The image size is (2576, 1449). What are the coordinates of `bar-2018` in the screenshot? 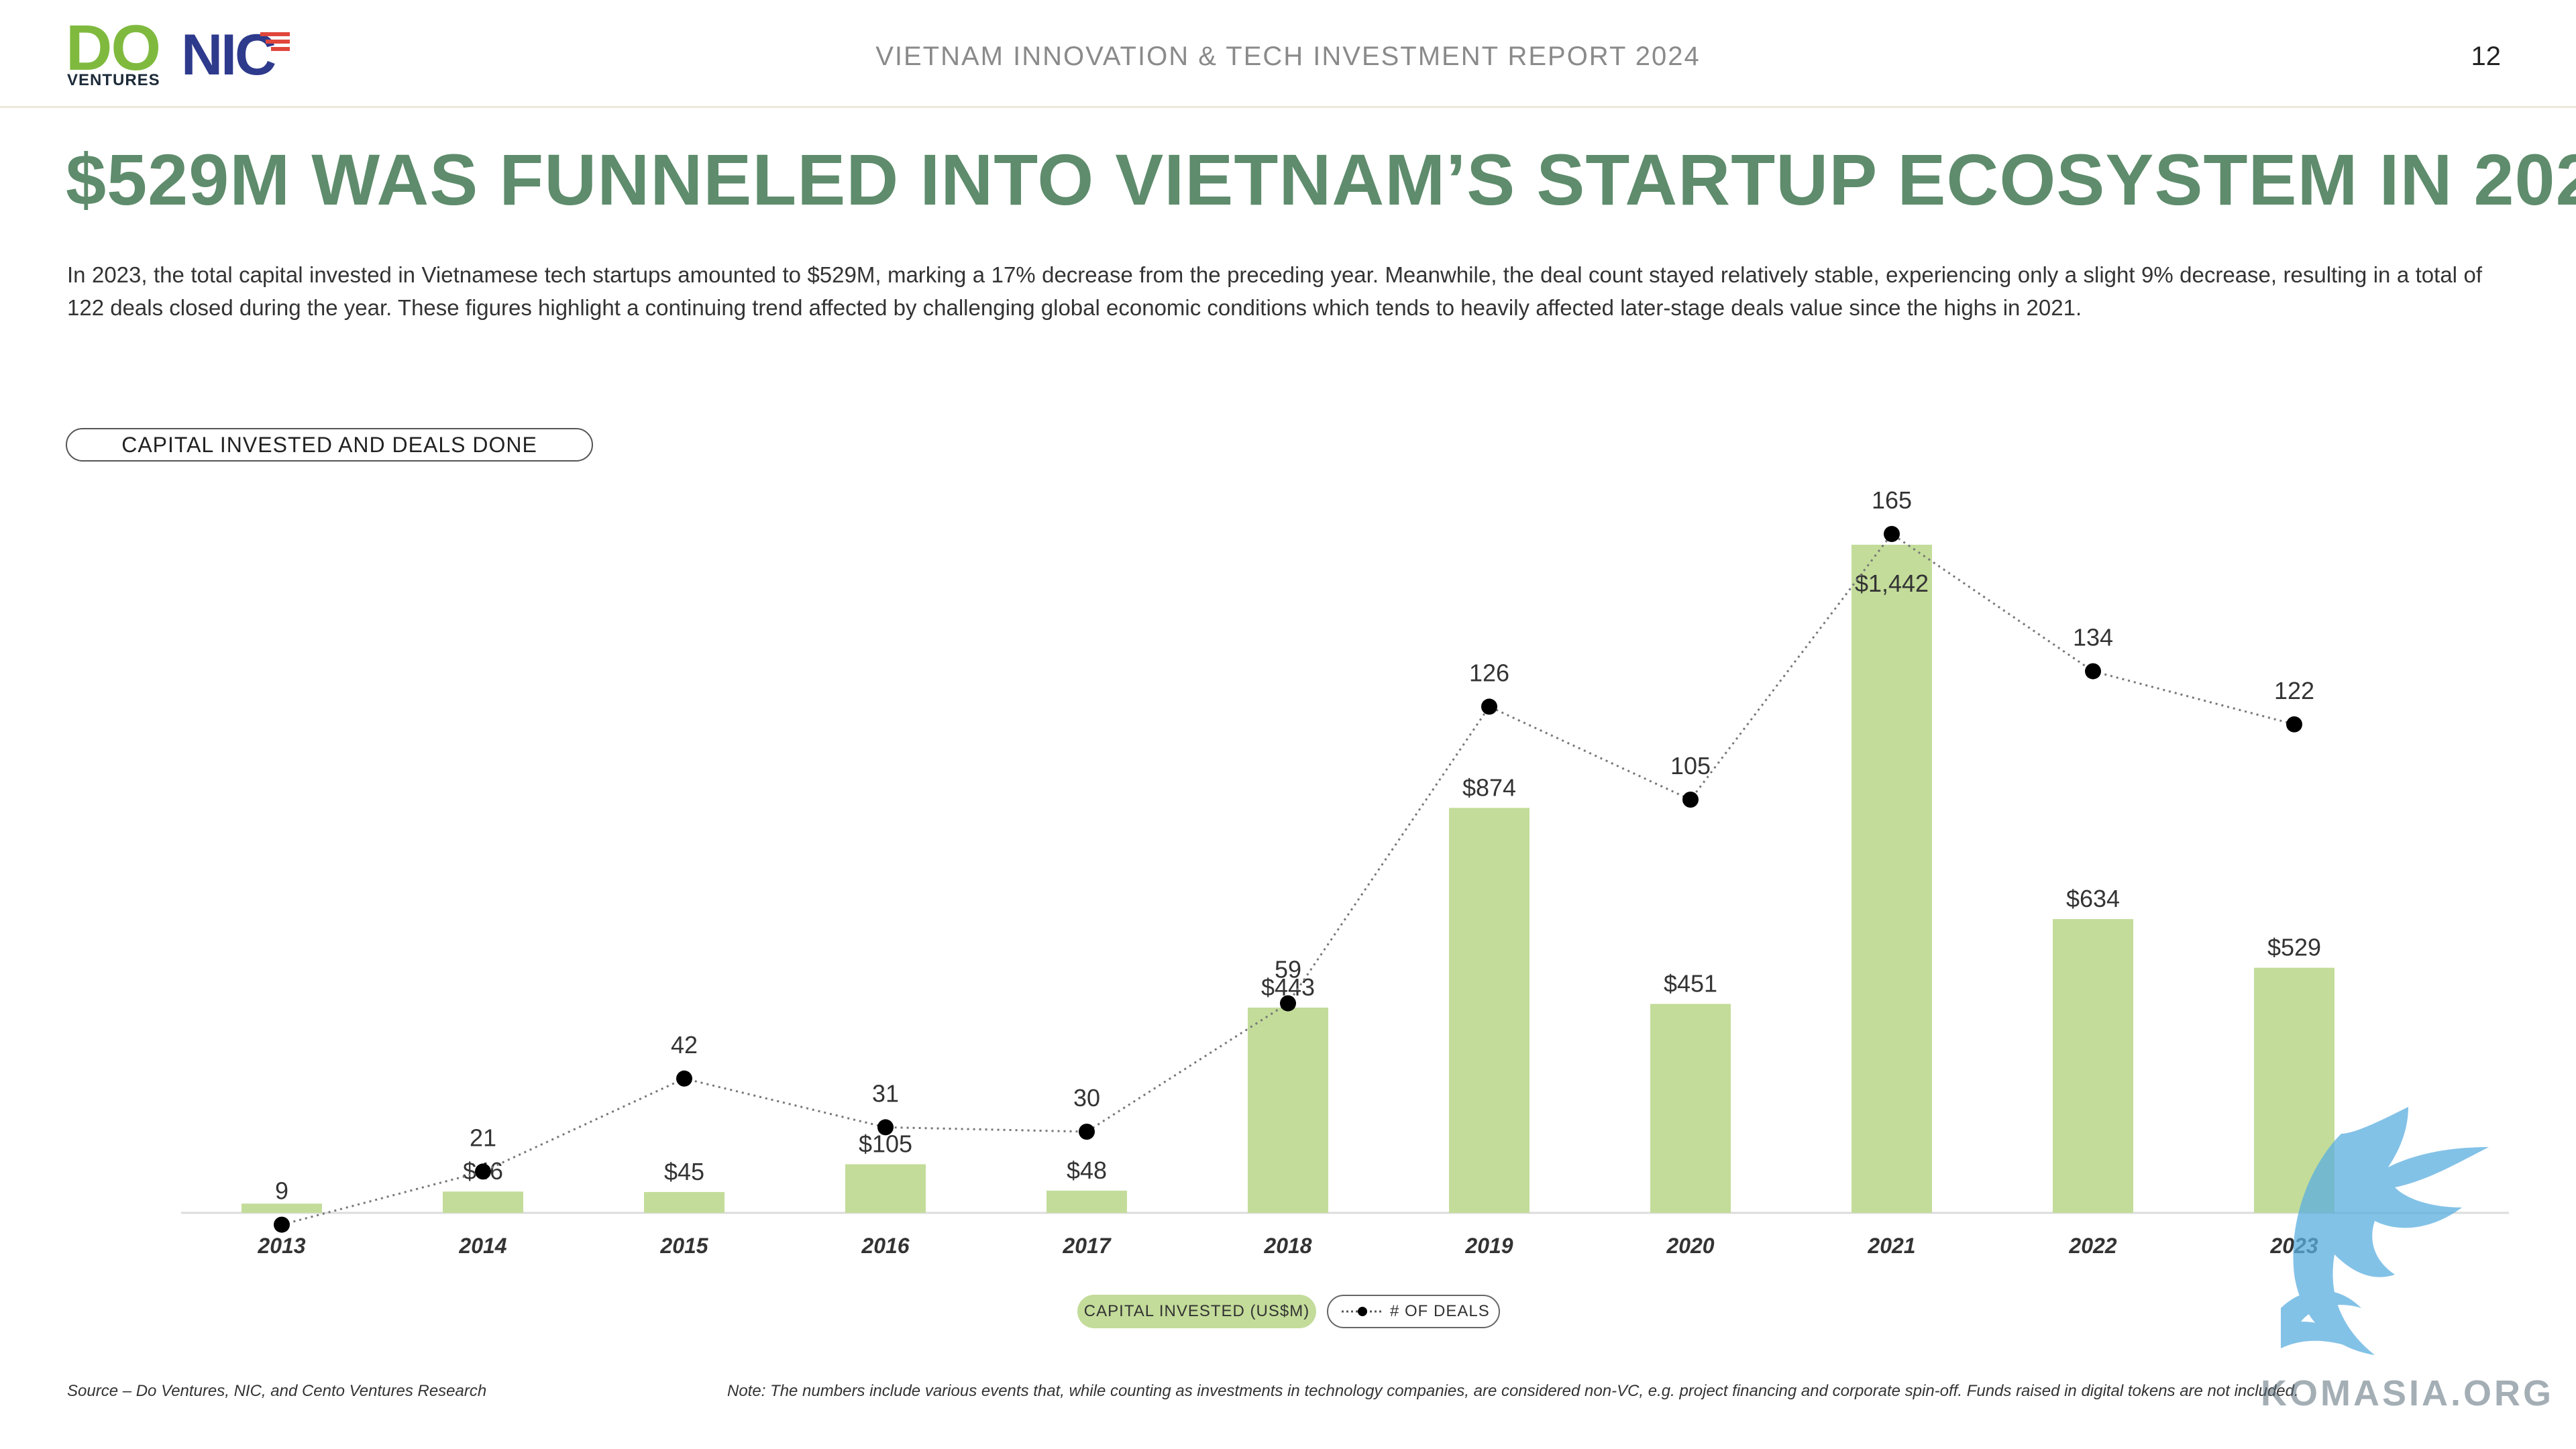 It's located at (1288, 1110).